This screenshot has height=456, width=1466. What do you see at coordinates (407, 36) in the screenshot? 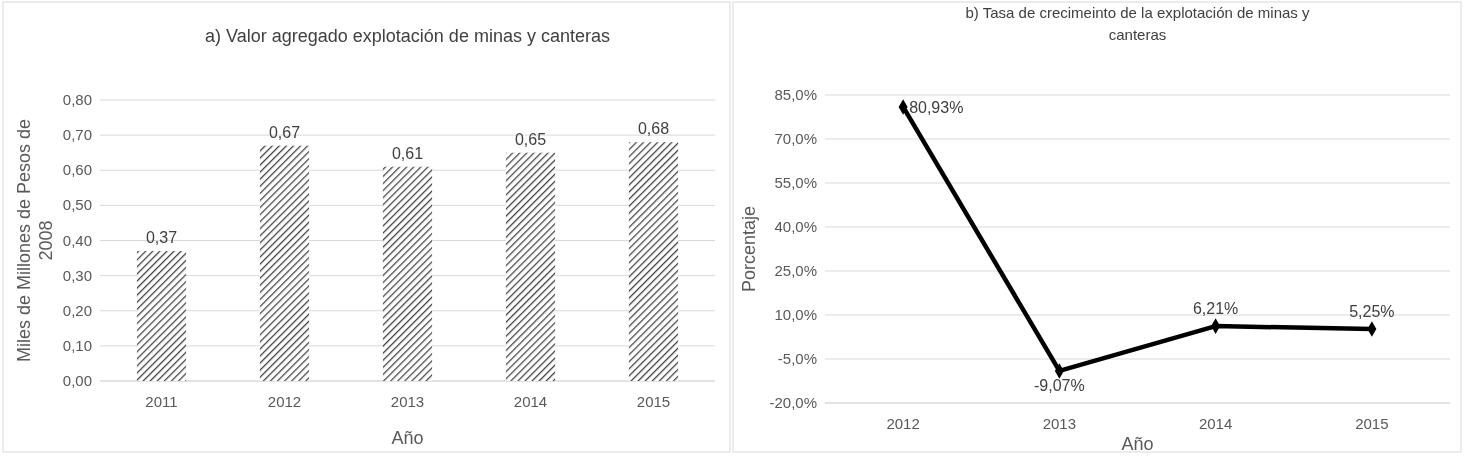
I see `chart-title: a) Valor agregado explotación de minas y canteras` at bounding box center [407, 36].